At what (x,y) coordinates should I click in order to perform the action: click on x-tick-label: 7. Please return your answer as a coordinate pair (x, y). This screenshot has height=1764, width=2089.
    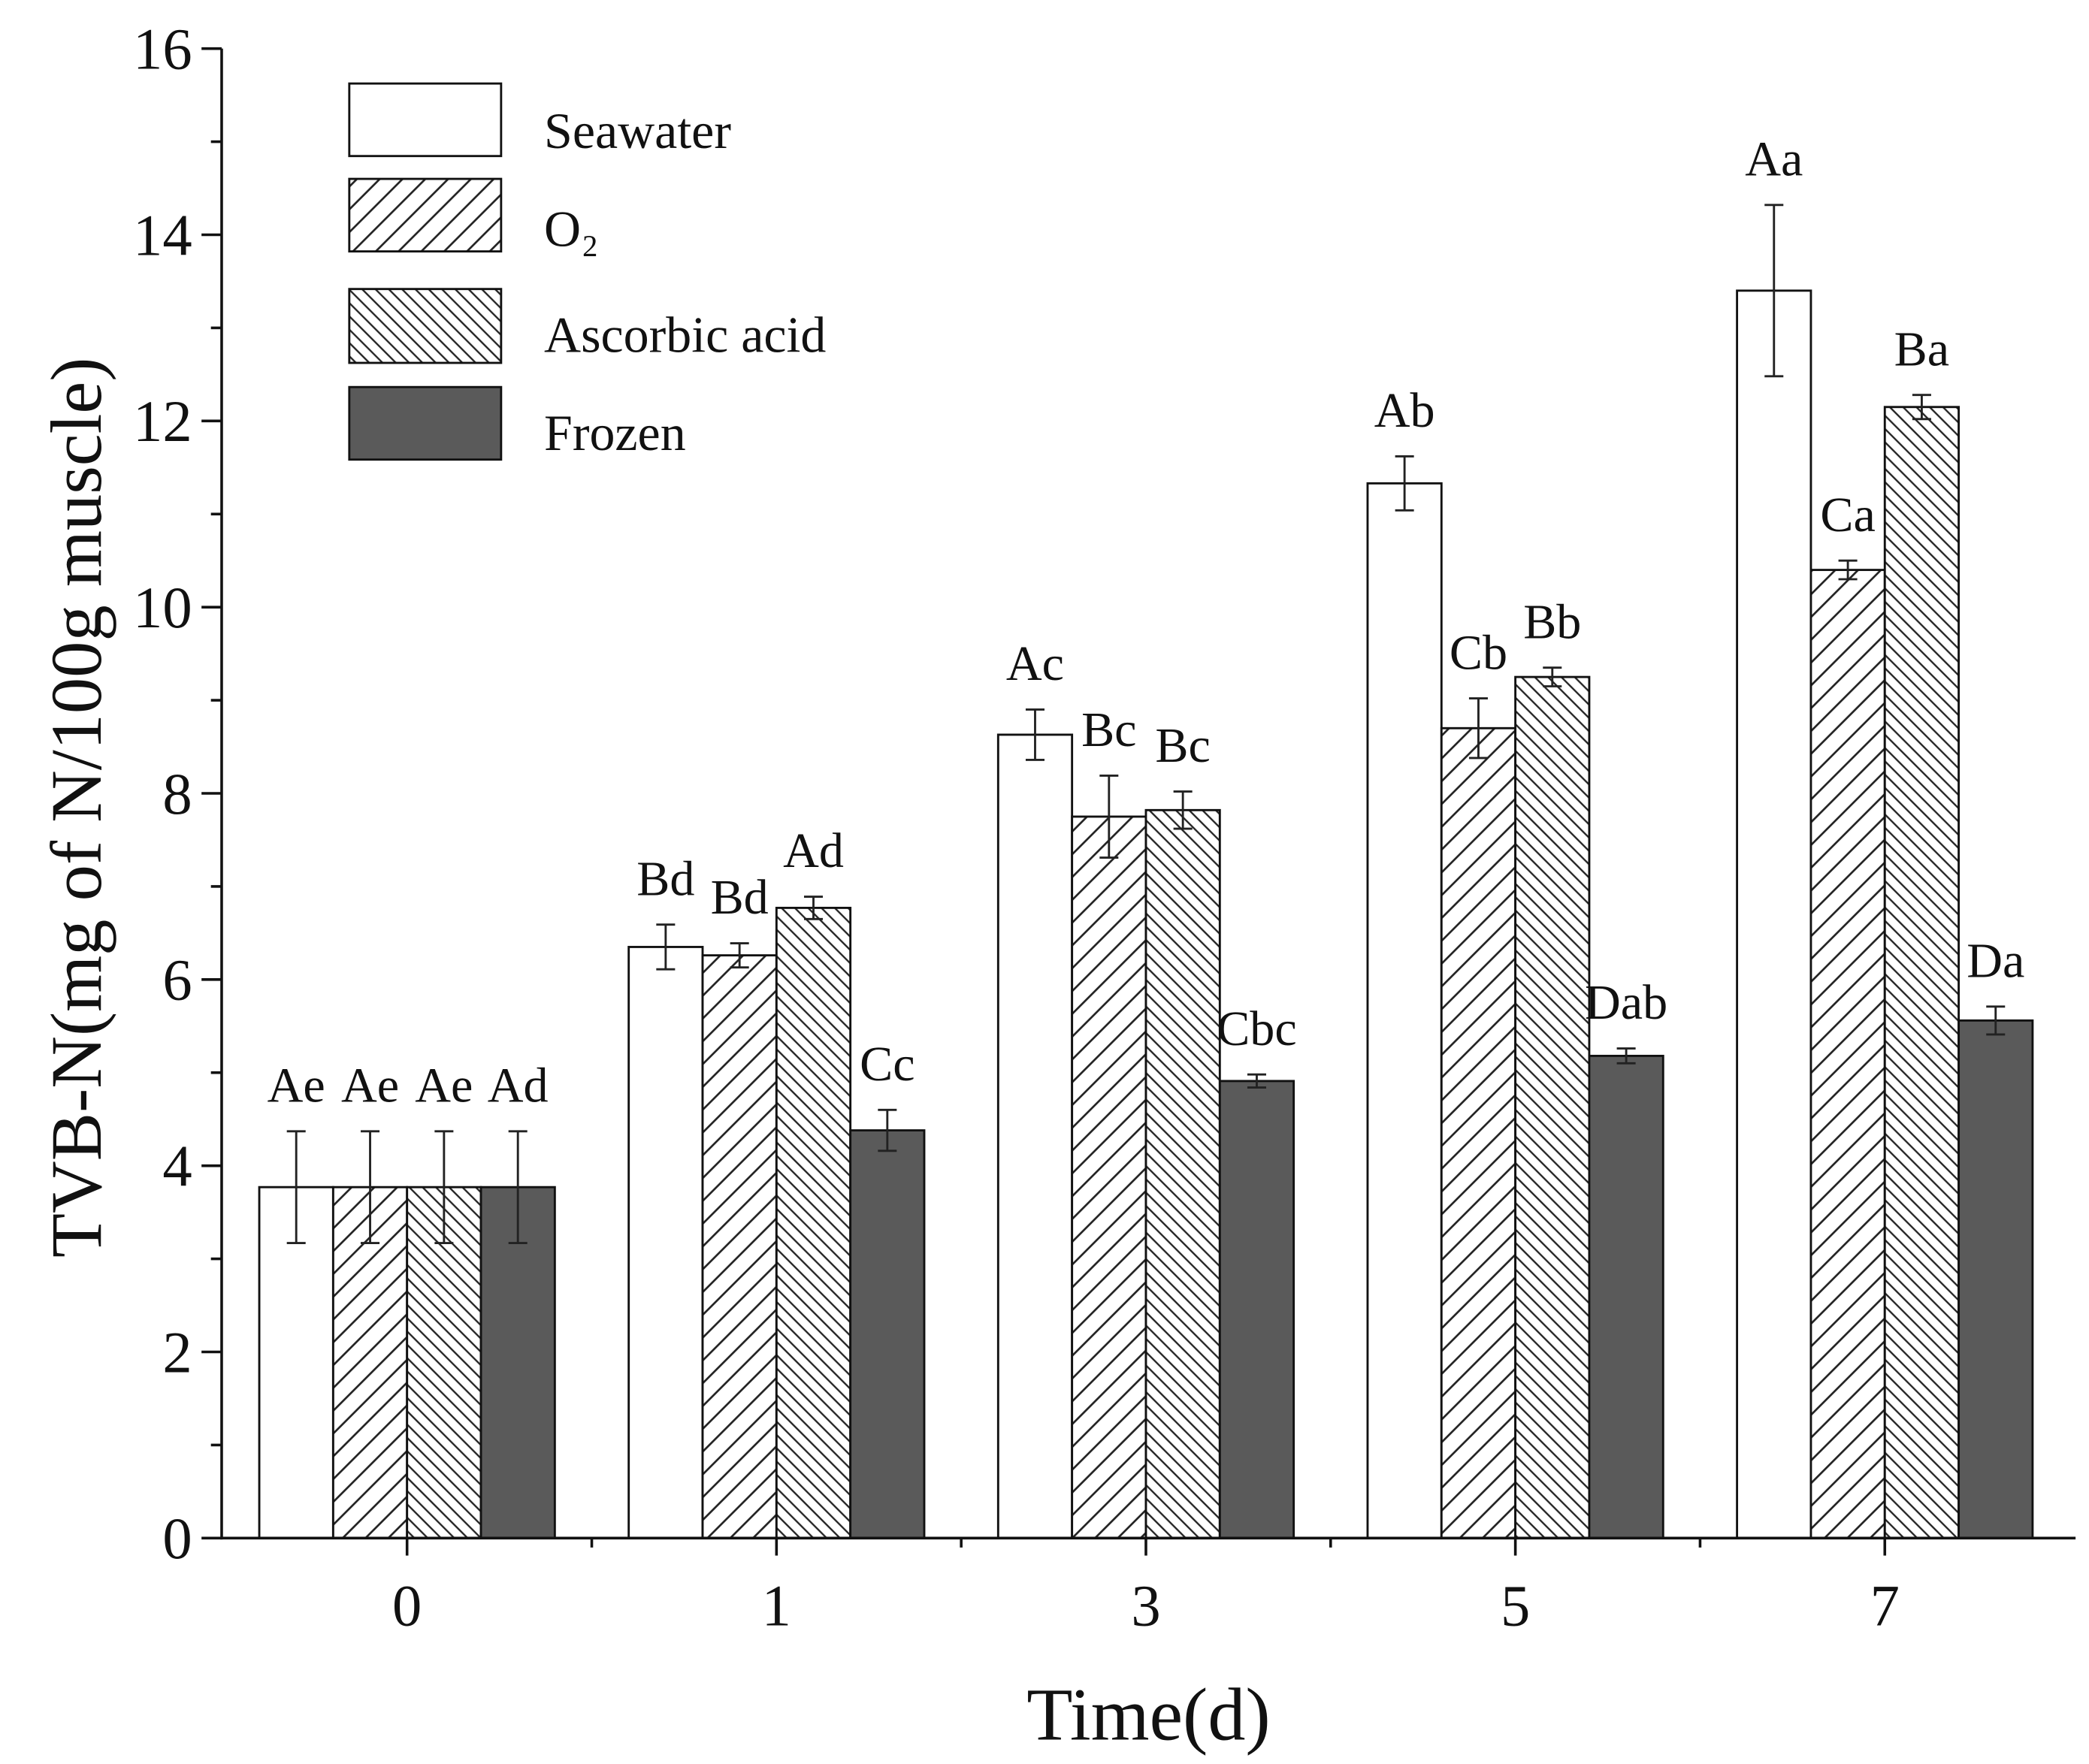
    Looking at the image, I should click on (1885, 1606).